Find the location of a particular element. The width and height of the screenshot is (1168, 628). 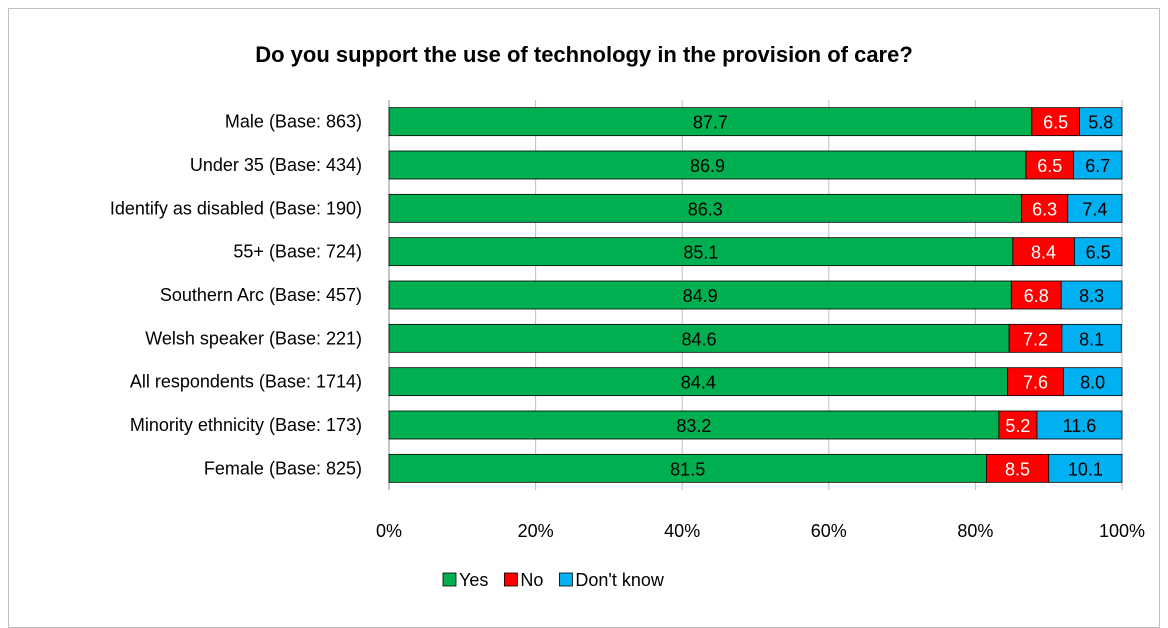

category-label: Identify as disabled (Base: 190) is located at coordinates (236, 208).